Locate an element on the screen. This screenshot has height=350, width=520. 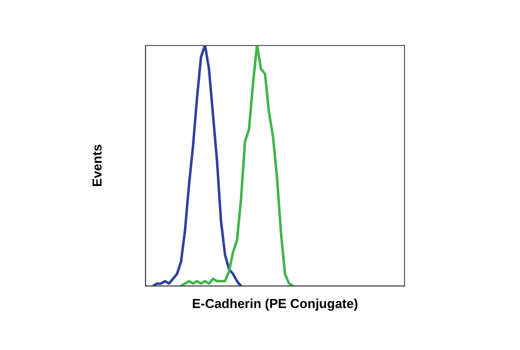
y-axis-title: Events is located at coordinates (97, 166).